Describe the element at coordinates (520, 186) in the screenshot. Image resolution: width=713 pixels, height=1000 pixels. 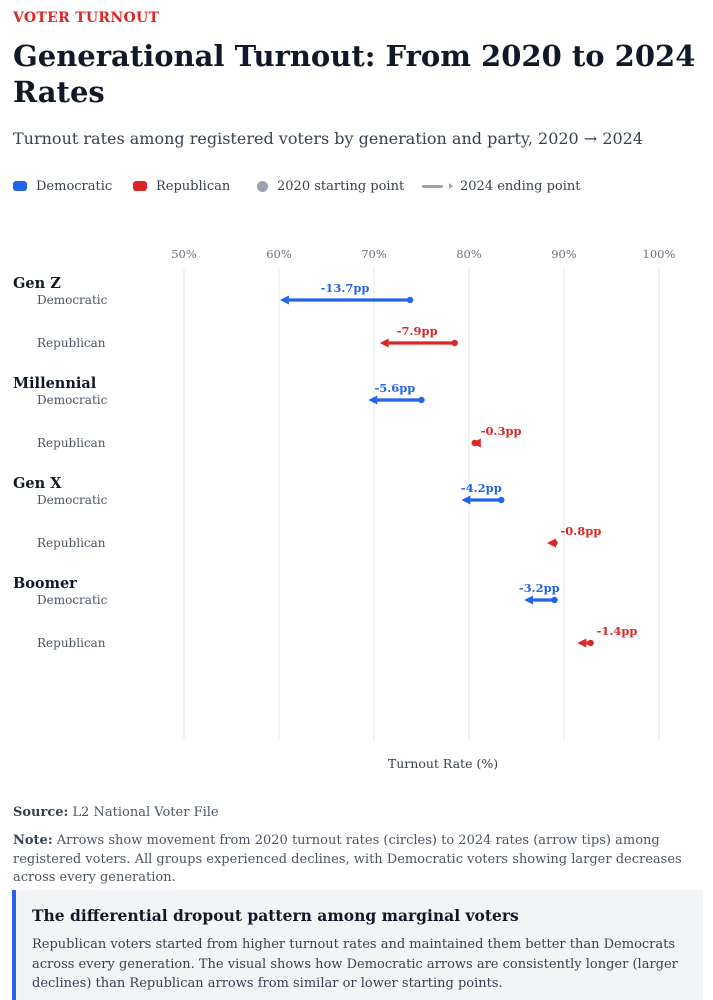
I see `legend-end-label: 2024 ending point` at that location.